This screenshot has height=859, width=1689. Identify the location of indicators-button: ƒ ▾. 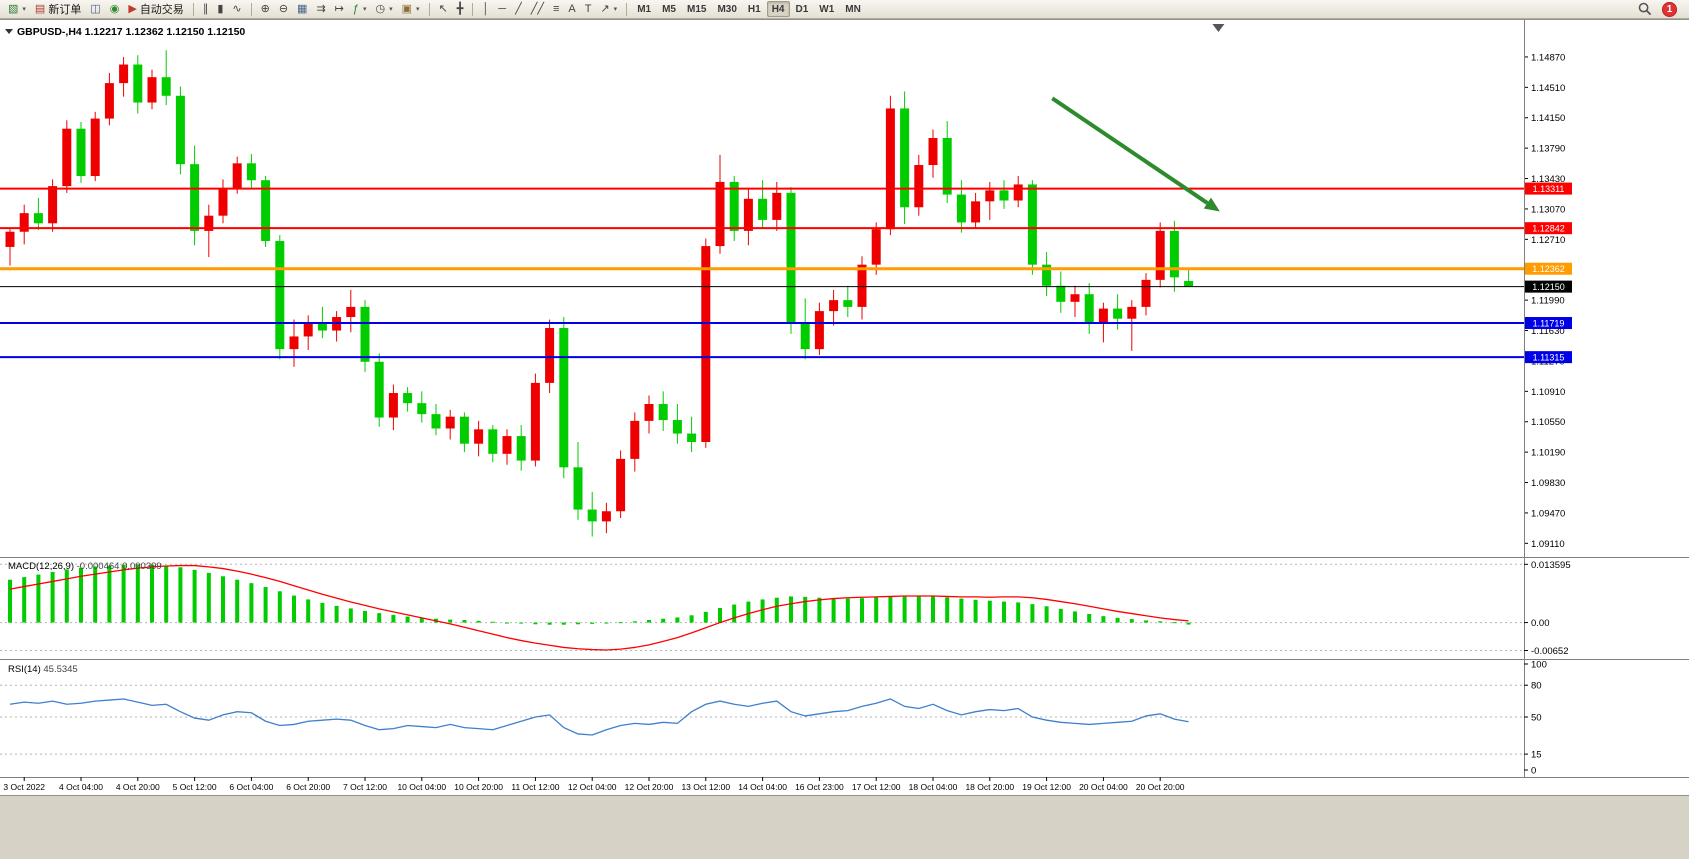
(360, 9).